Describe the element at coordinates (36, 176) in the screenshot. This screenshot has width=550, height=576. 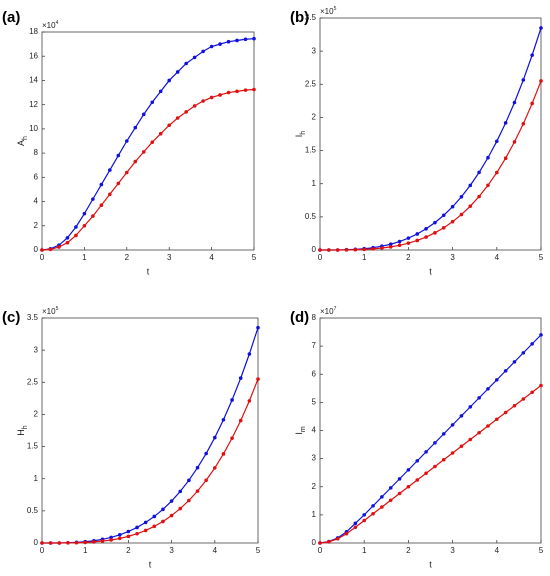
I see `y-tick-label: 6` at that location.